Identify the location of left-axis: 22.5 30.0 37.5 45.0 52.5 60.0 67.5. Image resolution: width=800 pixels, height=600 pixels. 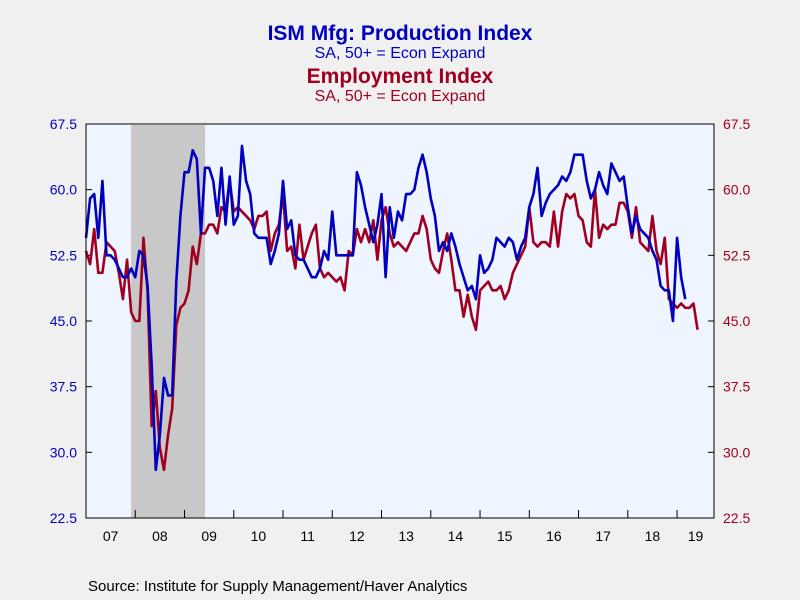
(71, 321).